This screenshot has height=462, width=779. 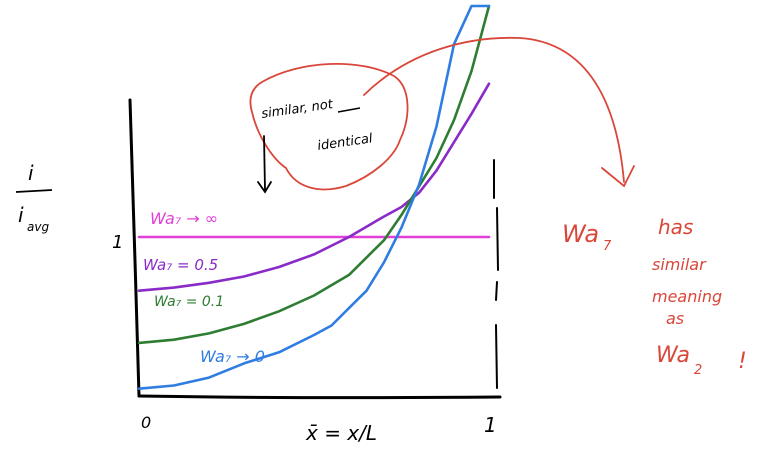 What do you see at coordinates (232, 356) in the screenshot?
I see `series-label-wa-zero: Wa₇ → 0` at bounding box center [232, 356].